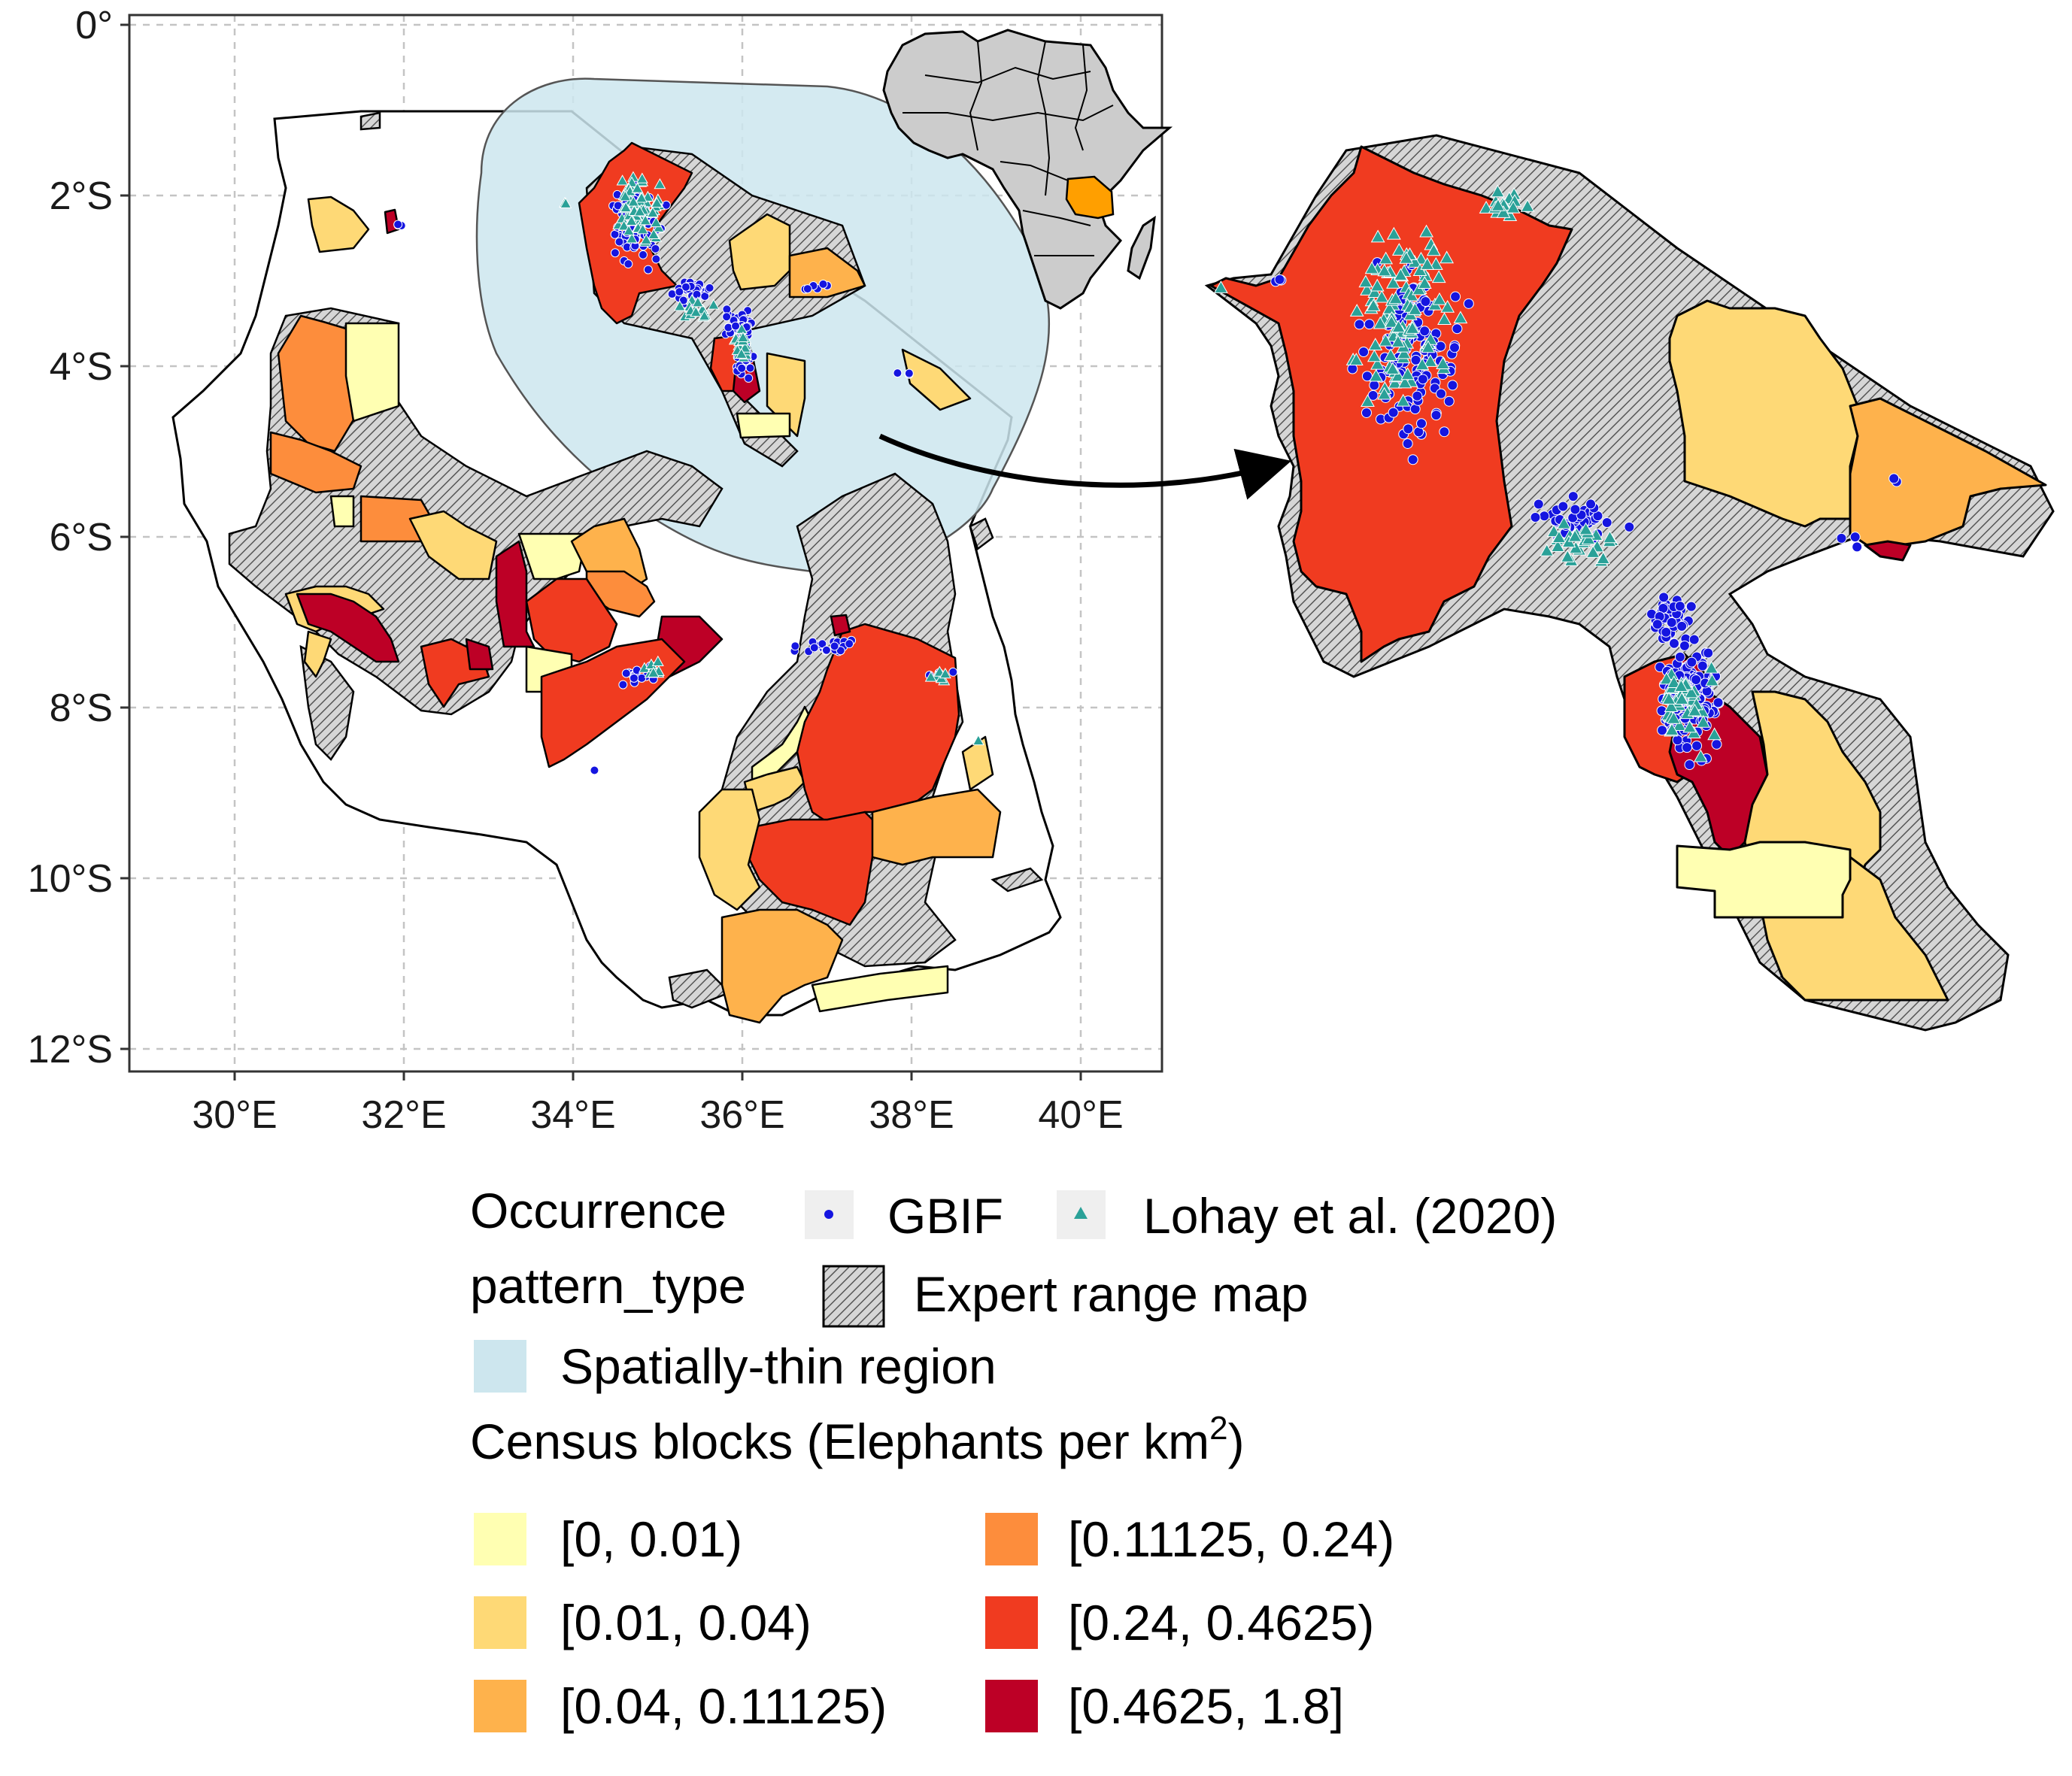 The image size is (2072, 1776). Describe the element at coordinates (81, 537) in the screenshot. I see `y-tick-label: 6°S` at that location.